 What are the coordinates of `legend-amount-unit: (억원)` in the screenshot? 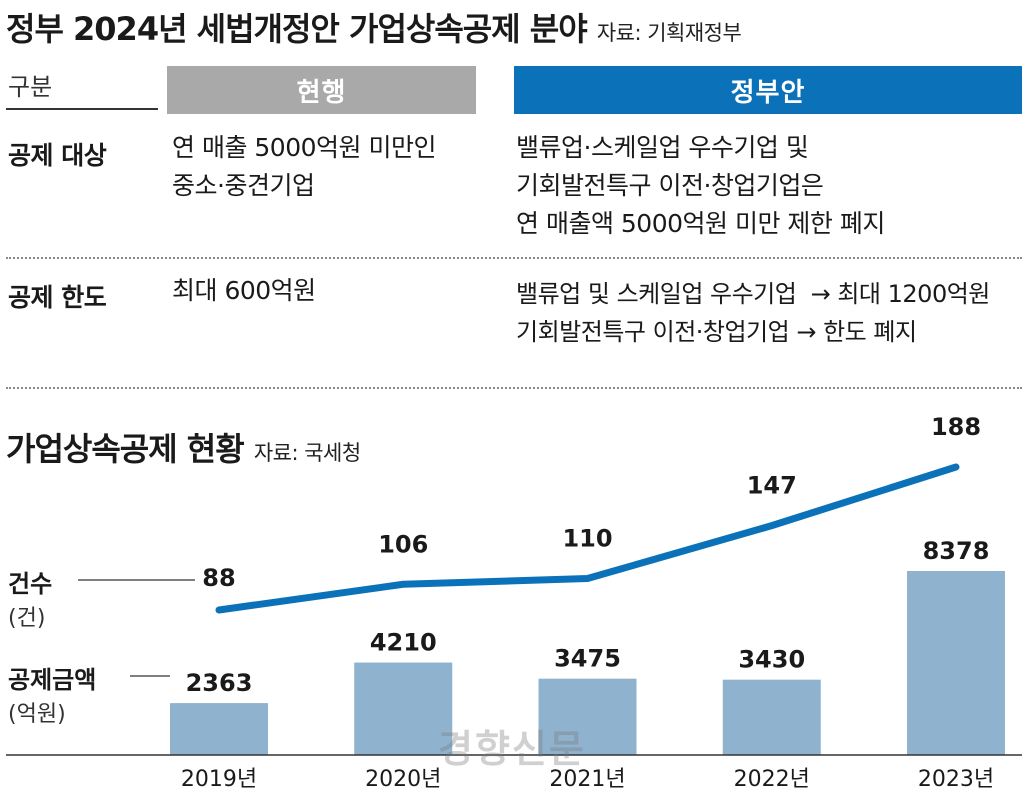 It's located at (37, 714).